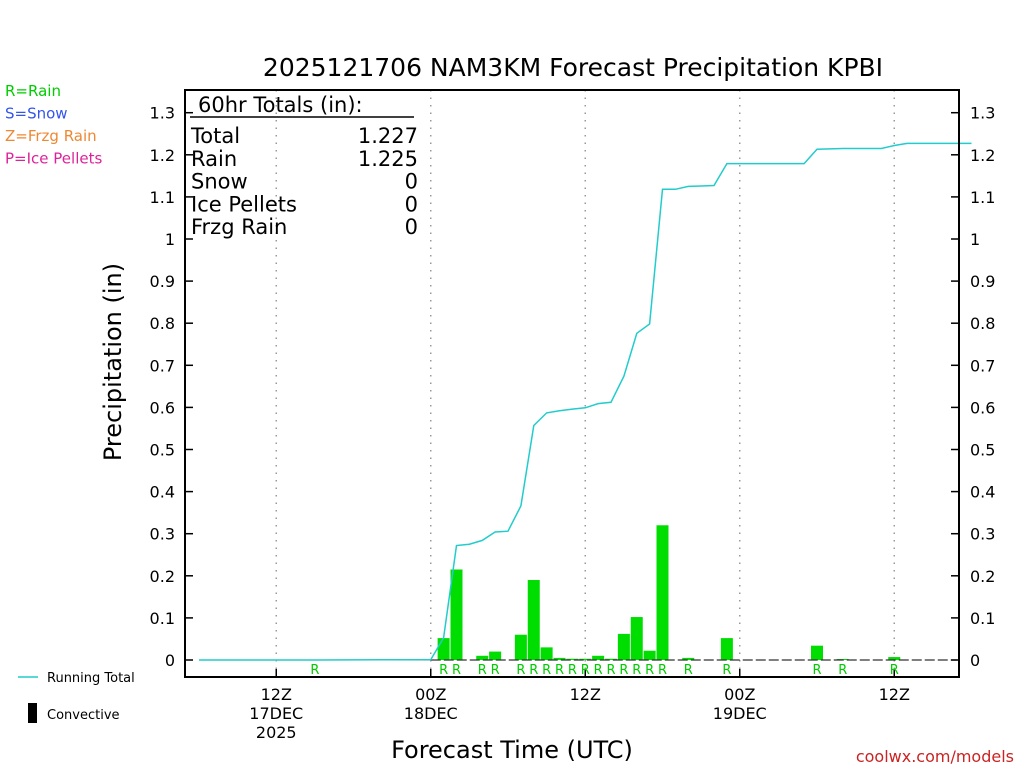  I want to click on bottom-legend: Running Total Convective, so click(76, 697).